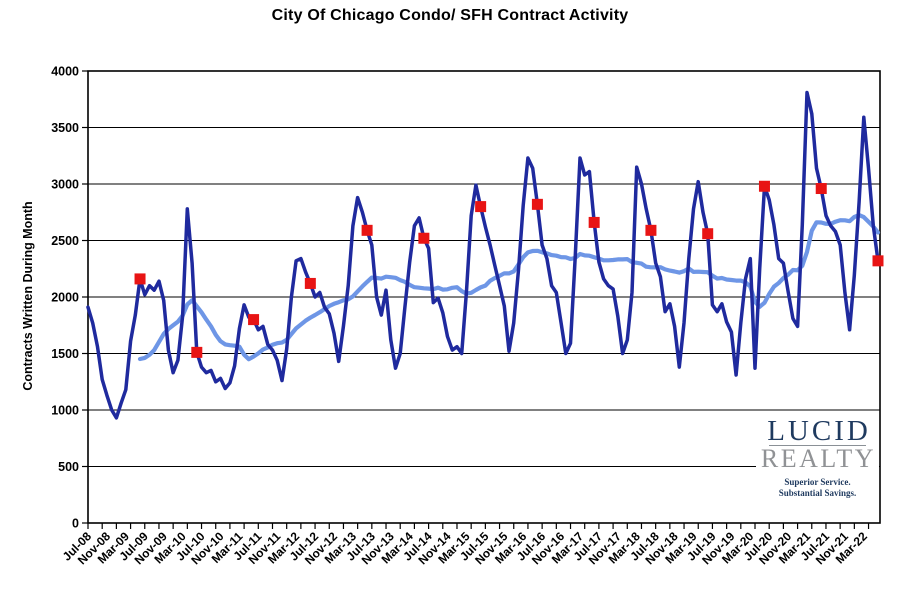 This screenshot has height=592, width=900. I want to click on y-tick-label: 3500, so click(65, 128).